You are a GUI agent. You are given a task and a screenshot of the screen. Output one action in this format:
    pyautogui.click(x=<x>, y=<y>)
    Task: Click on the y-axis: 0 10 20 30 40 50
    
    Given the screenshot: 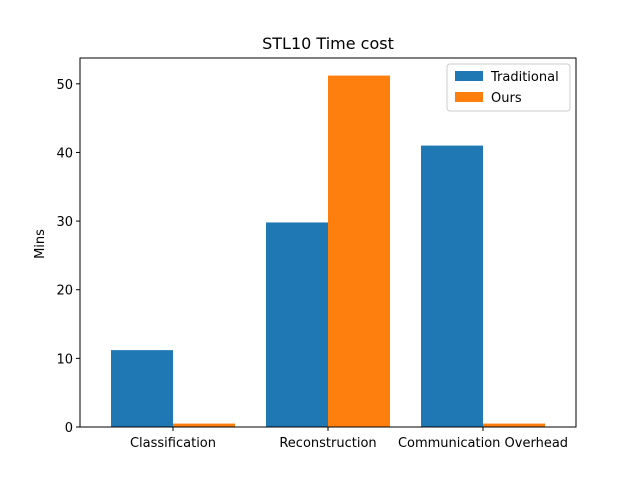 What is the action you would take?
    pyautogui.click(x=68, y=257)
    